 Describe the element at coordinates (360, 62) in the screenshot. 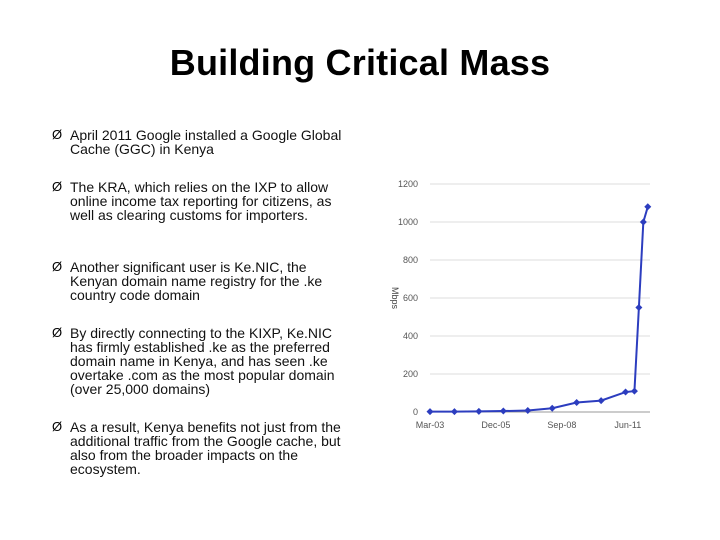

I see `slide-title: Building Critical Mass` at that location.